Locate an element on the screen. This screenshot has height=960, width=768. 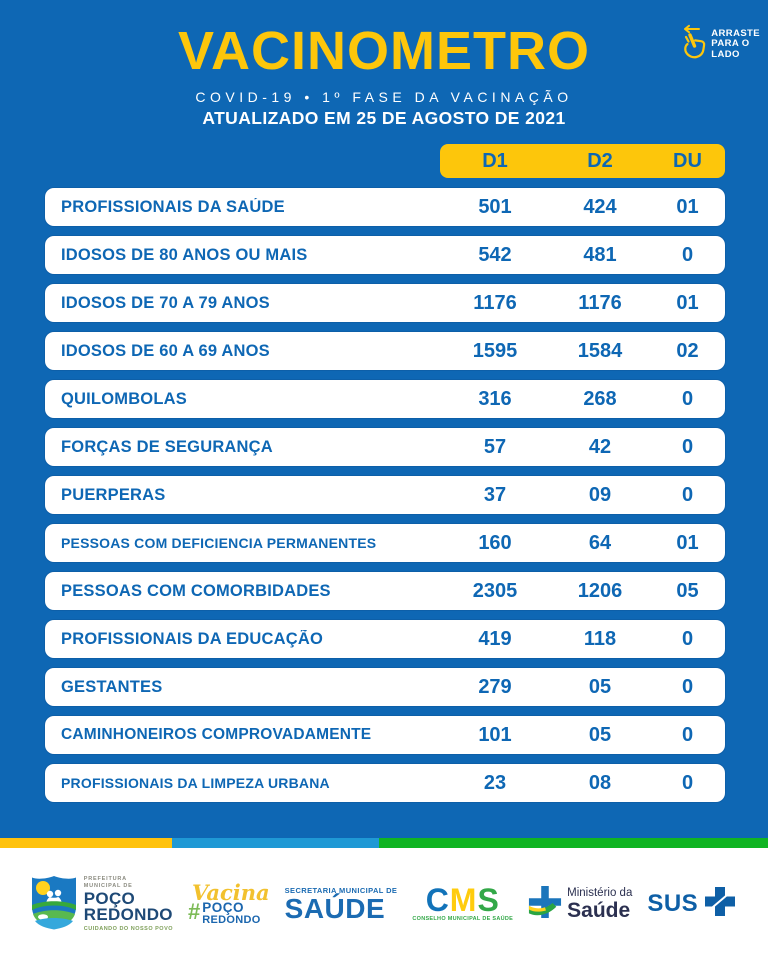
prefeitura-name-line1: POÇO is located at coordinates (109, 898).